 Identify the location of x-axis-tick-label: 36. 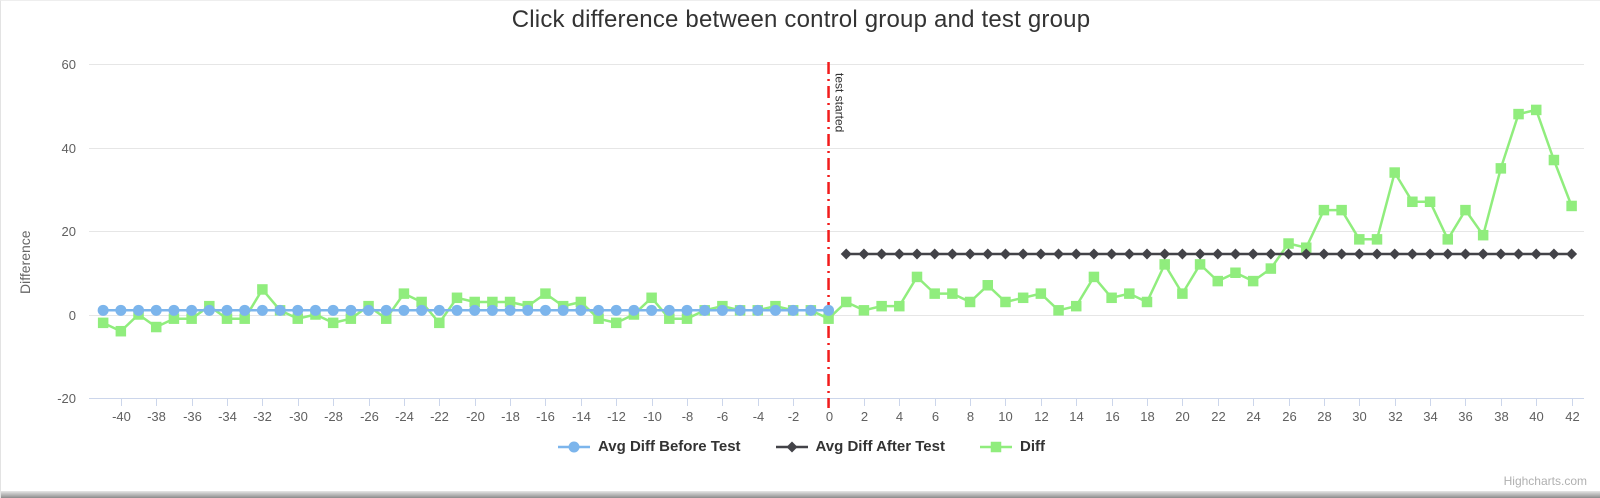
(1465, 416).